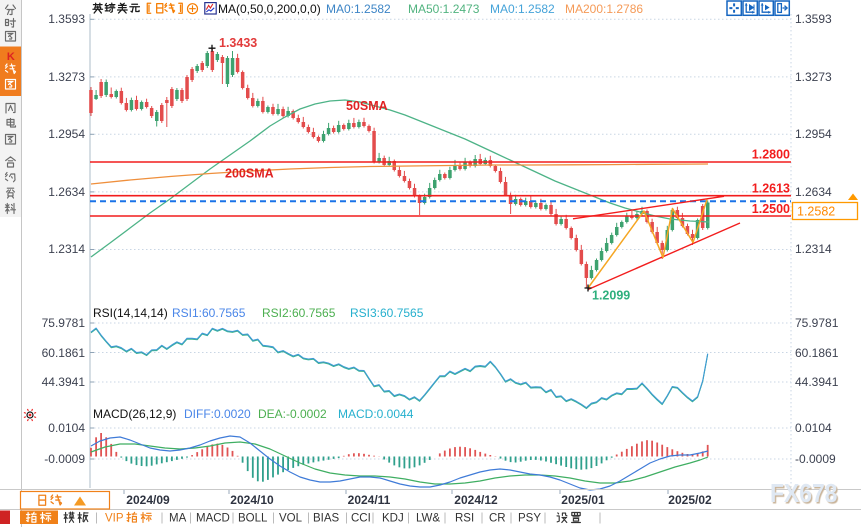  What do you see at coordinates (497, 519) in the screenshot?
I see `svg-text: CR` at bounding box center [497, 519].